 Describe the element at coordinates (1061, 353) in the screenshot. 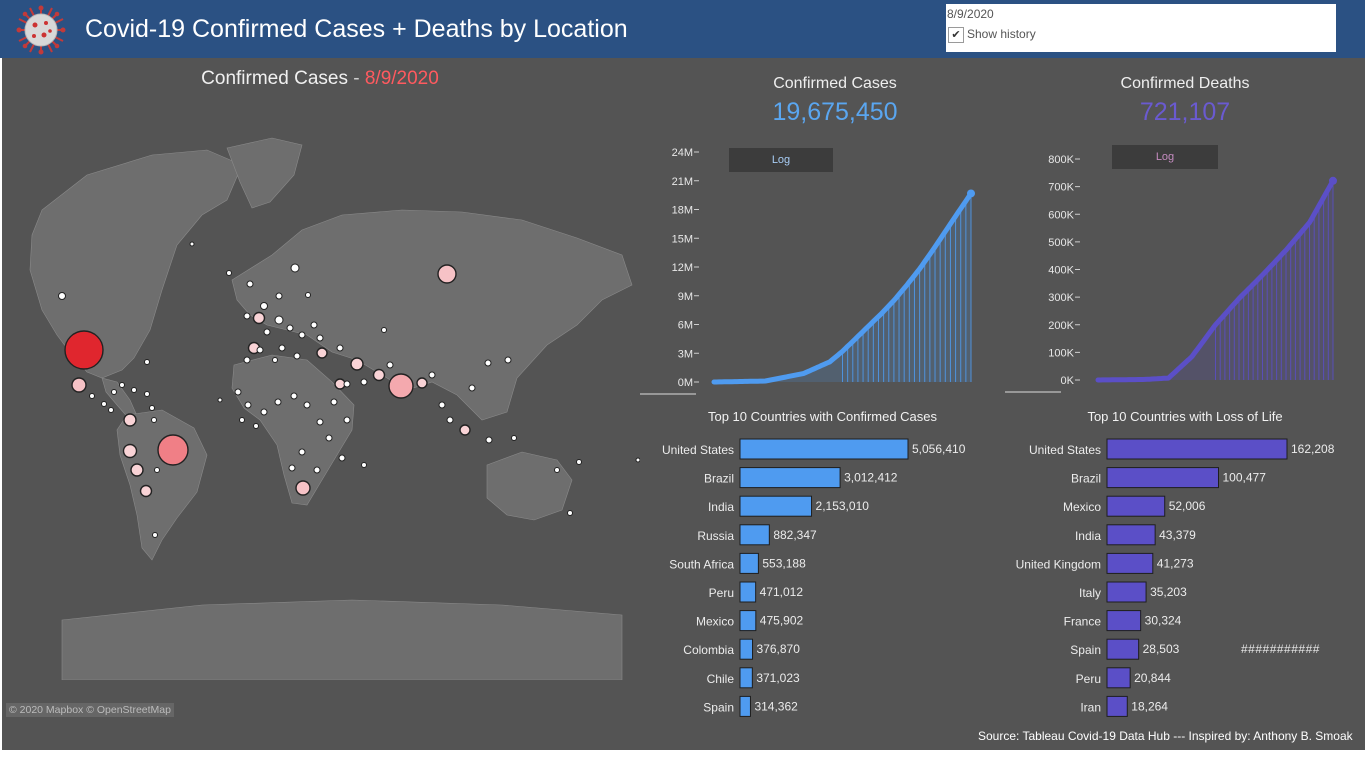

I see `y-tick-label: 100K` at that location.